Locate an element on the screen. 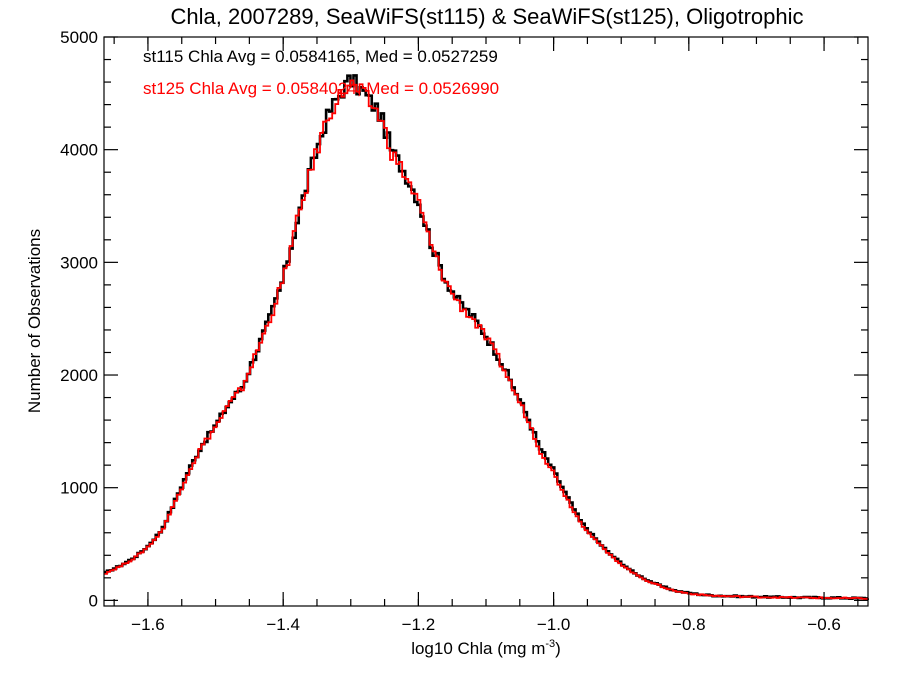 The image size is (900, 675). x-tick-label: −1.6 is located at coordinates (148, 624).